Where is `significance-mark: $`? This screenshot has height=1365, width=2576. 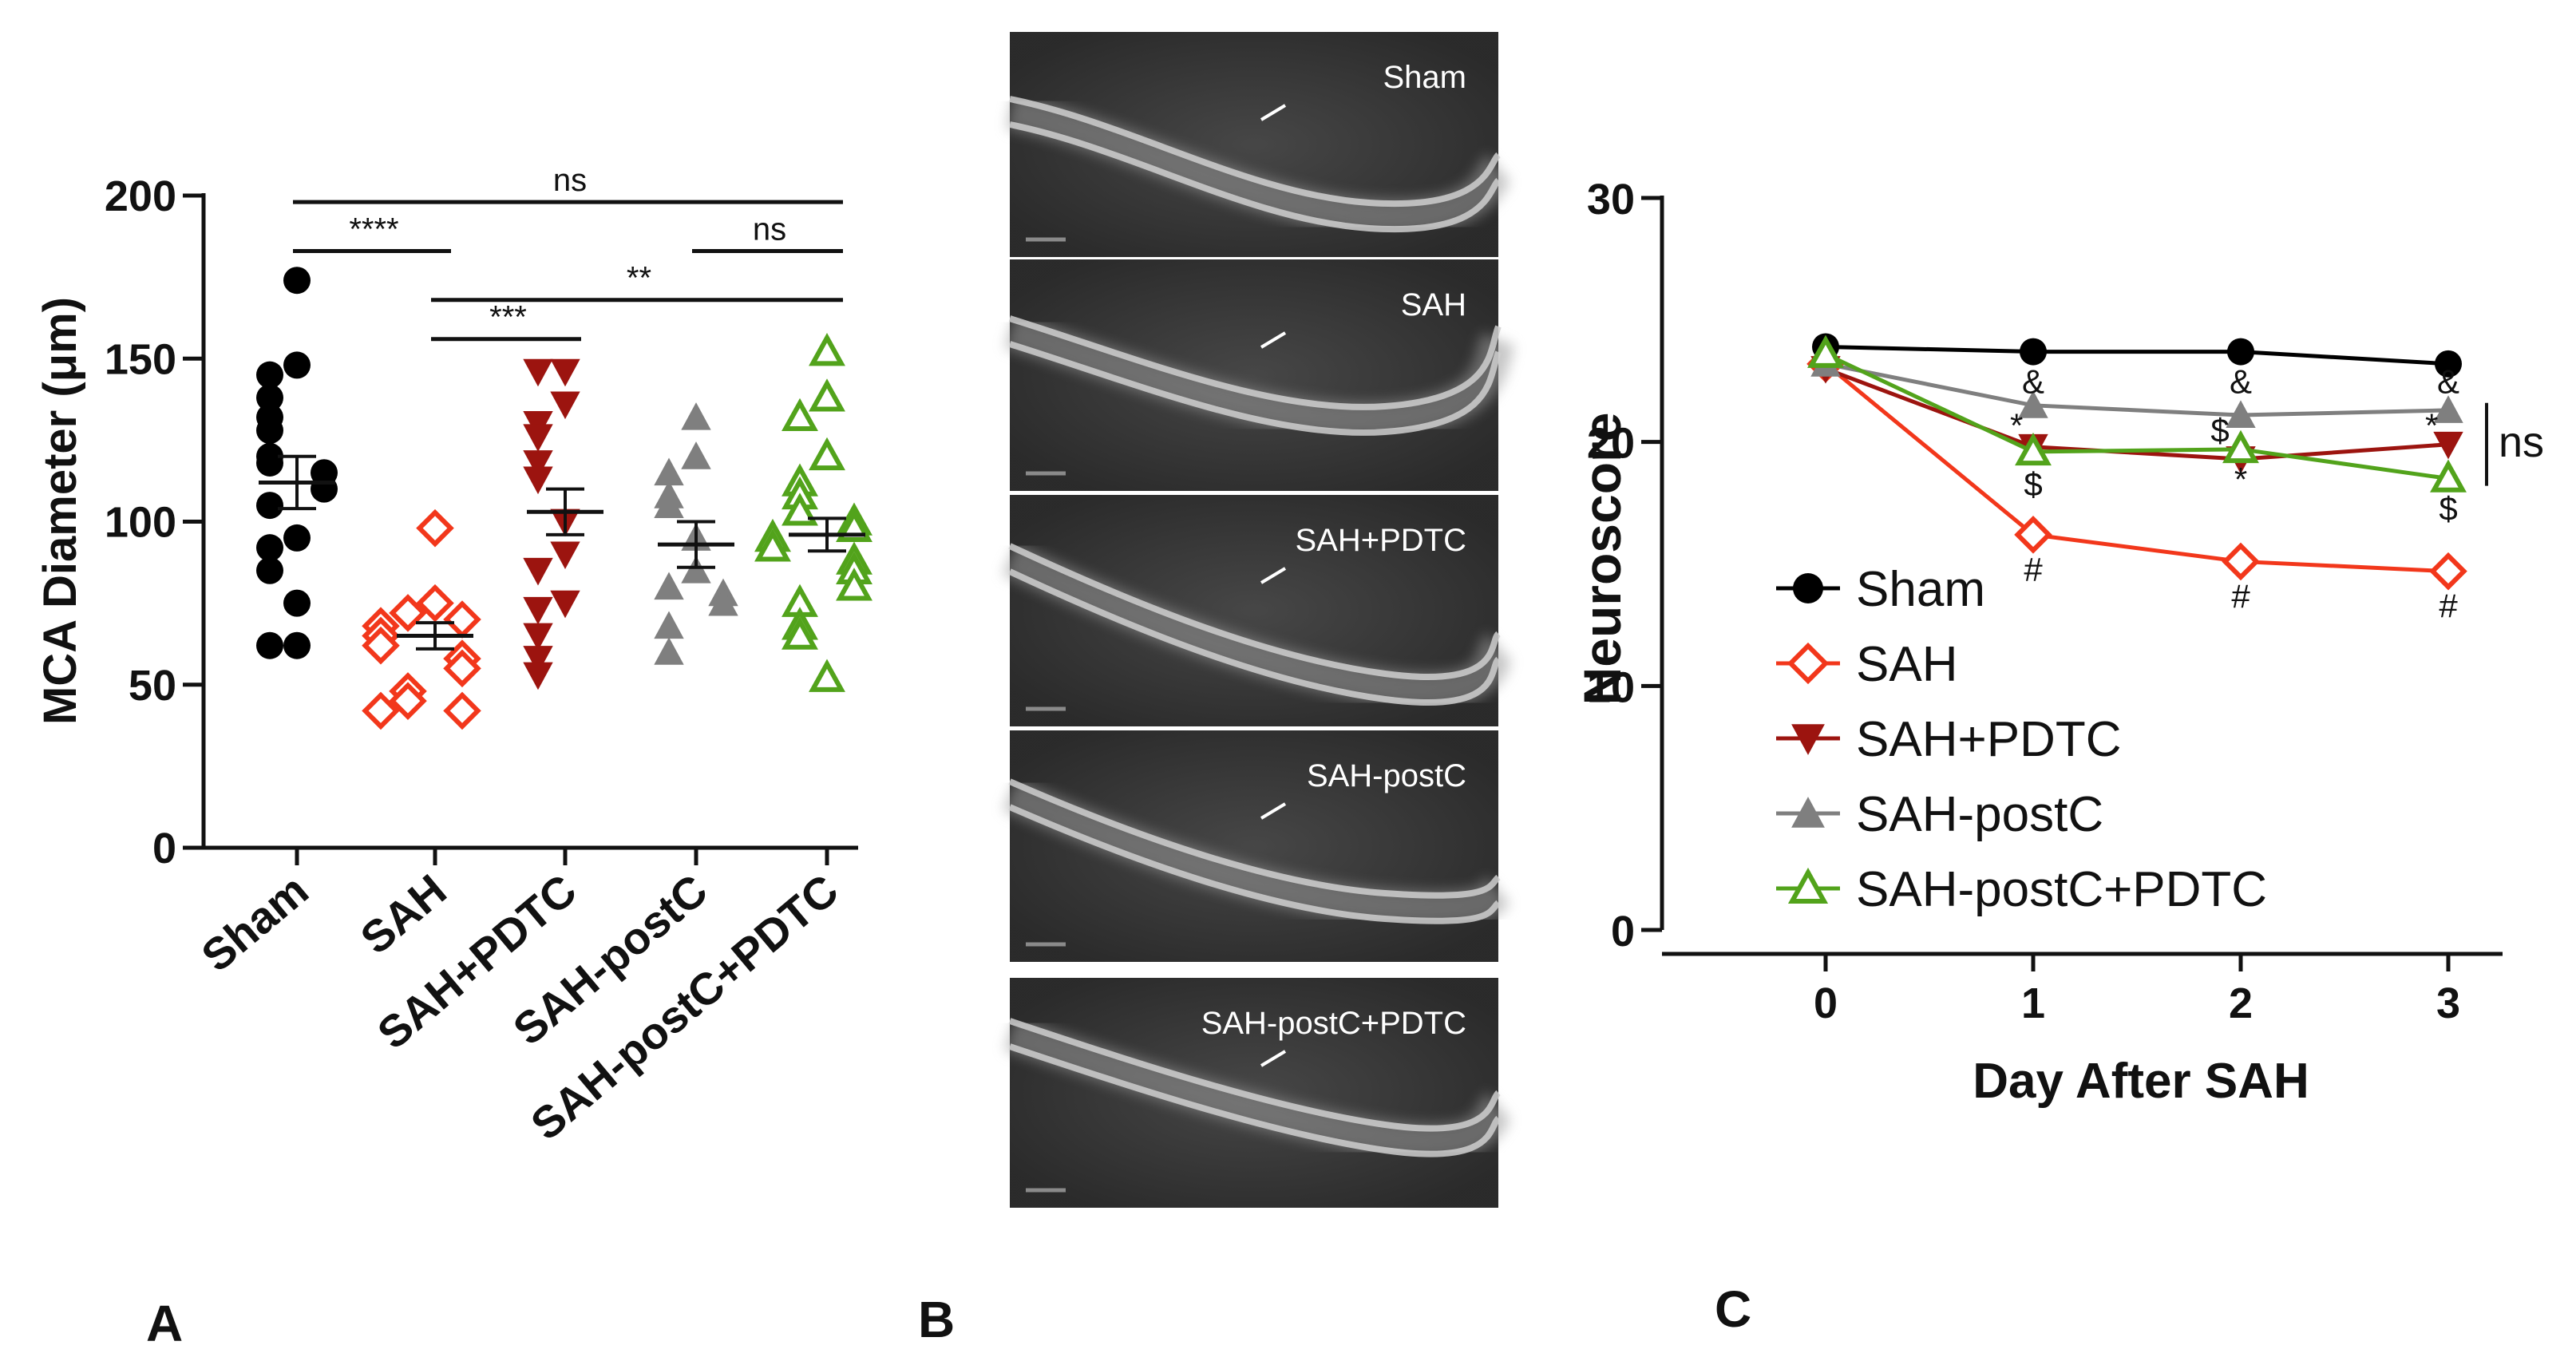 significance-mark: $ is located at coordinates (2219, 430).